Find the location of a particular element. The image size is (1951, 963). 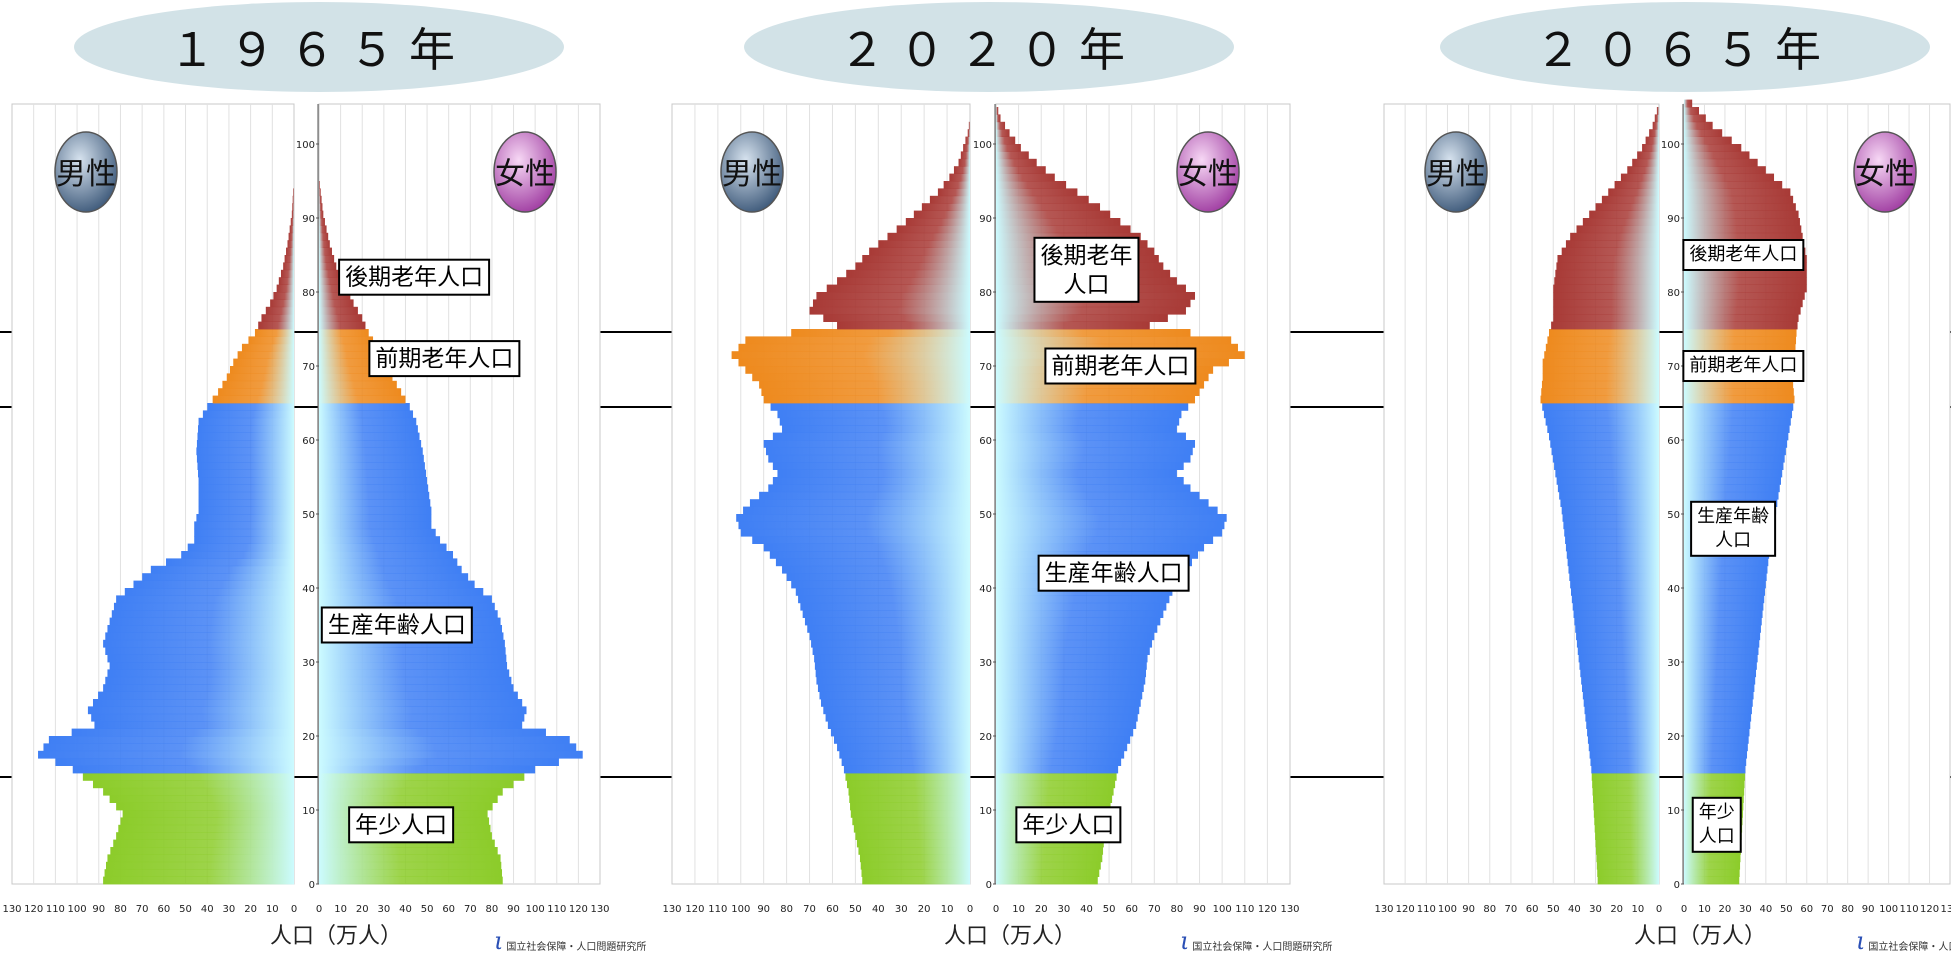

age-tick-label: 40 is located at coordinates (985, 589).